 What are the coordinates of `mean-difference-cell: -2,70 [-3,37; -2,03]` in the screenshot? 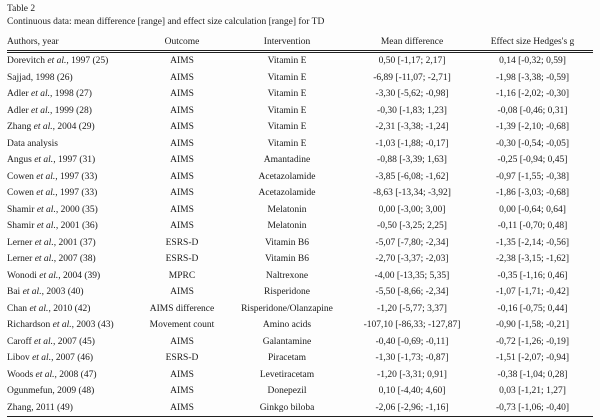 It's located at (412, 259).